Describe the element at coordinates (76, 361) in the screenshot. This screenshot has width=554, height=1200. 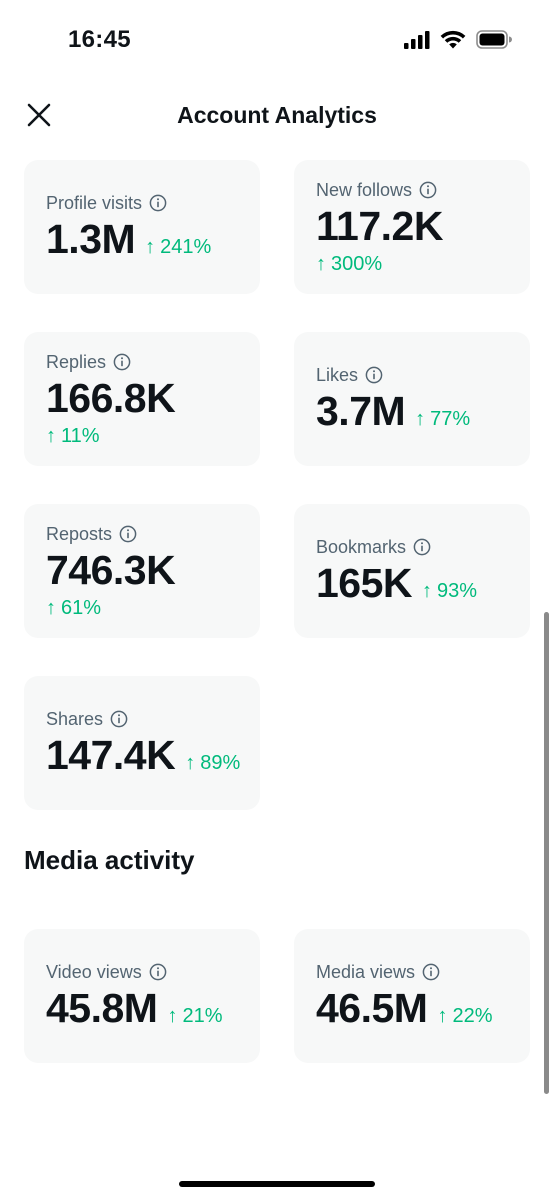
I see `metric-label: Replies` at that location.